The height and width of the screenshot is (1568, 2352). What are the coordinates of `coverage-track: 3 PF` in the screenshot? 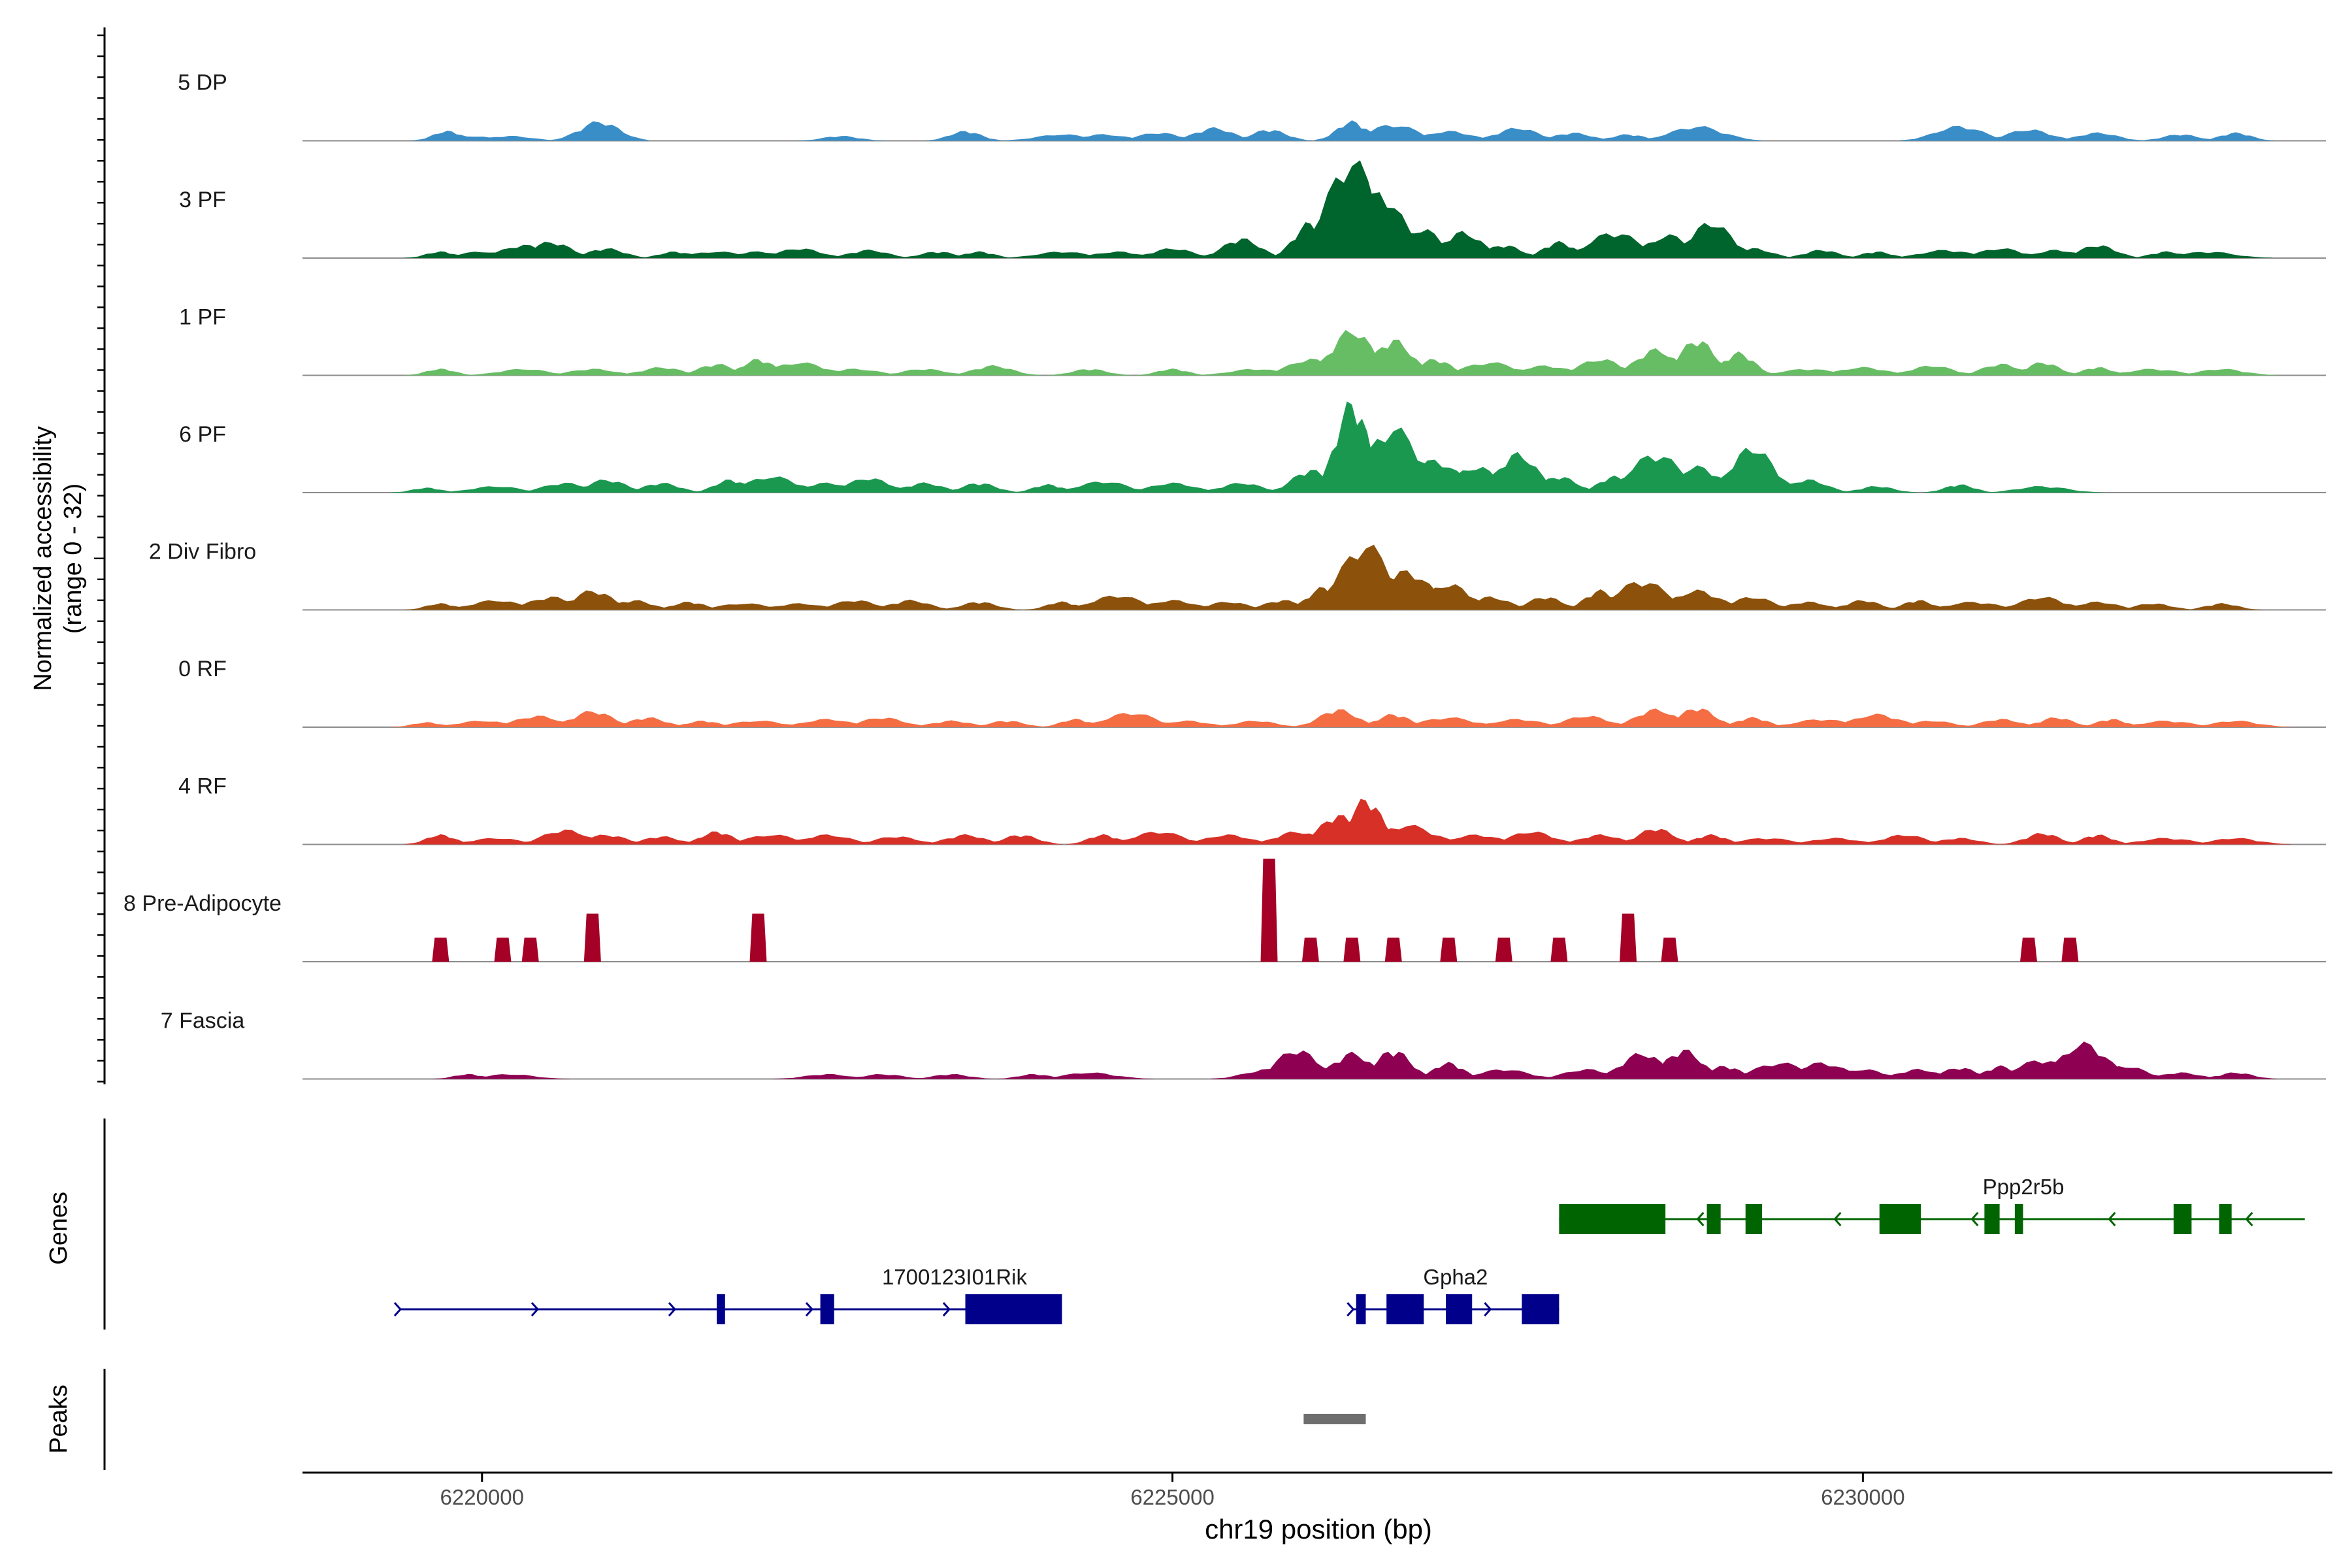 It's located at (1252, 209).